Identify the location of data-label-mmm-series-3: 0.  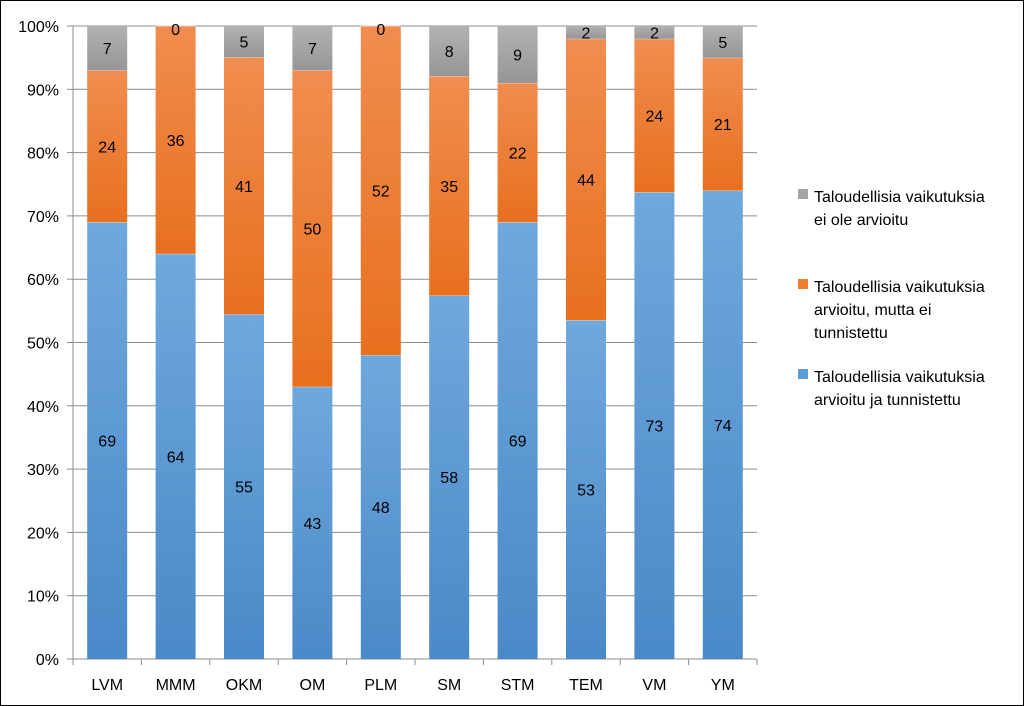
(175, 30).